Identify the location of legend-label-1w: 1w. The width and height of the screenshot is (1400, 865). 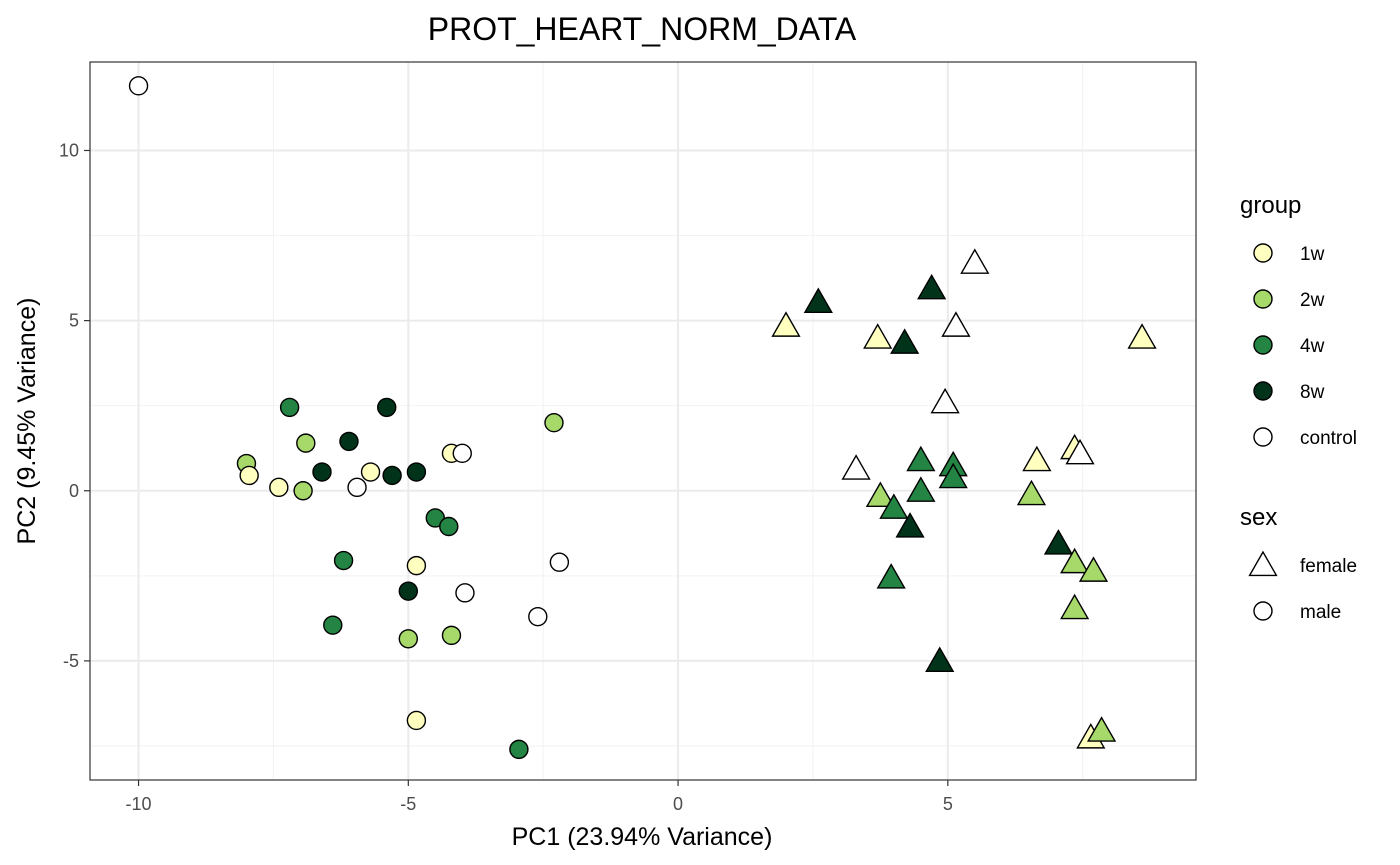
(1312, 254).